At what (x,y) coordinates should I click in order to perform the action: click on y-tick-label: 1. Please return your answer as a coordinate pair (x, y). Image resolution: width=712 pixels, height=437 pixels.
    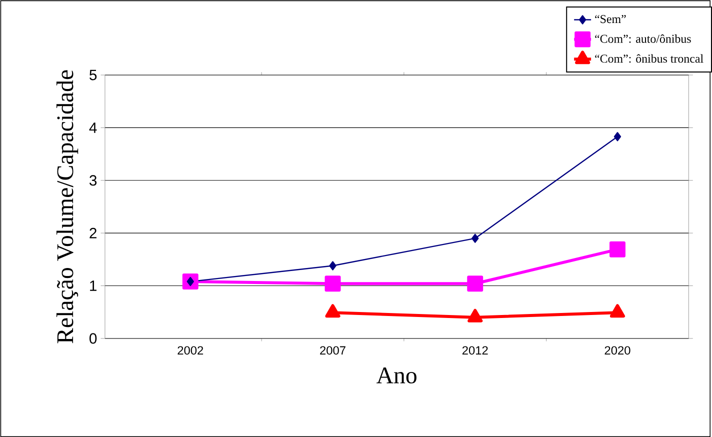
    Looking at the image, I should click on (93, 285).